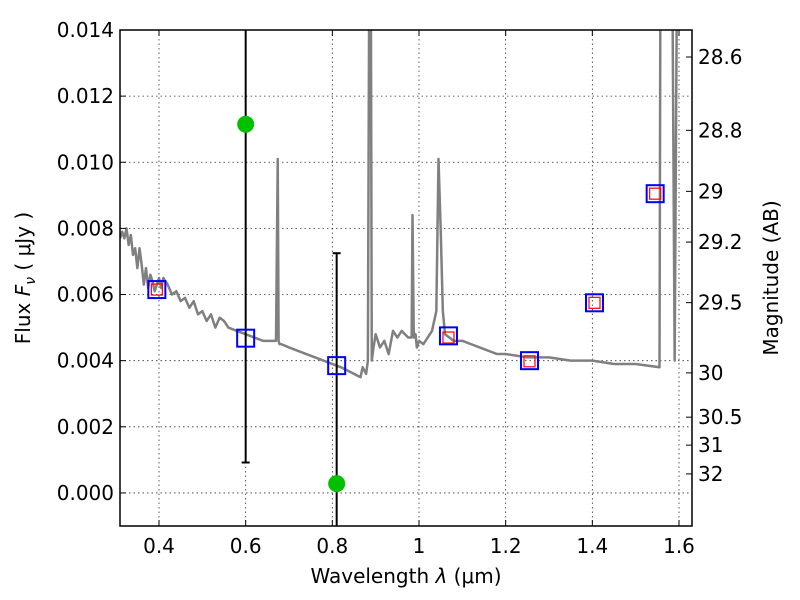 The height and width of the screenshot is (600, 800). I want to click on x-tick-label: 1.4, so click(592, 546).